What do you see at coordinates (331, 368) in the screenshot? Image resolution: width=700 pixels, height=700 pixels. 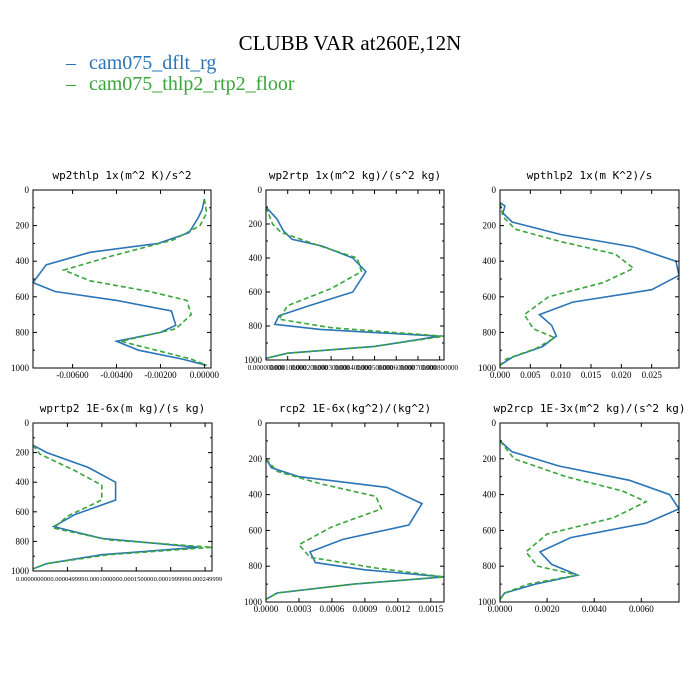 I see `x-tick-label: 0.000300000` at bounding box center [331, 368].